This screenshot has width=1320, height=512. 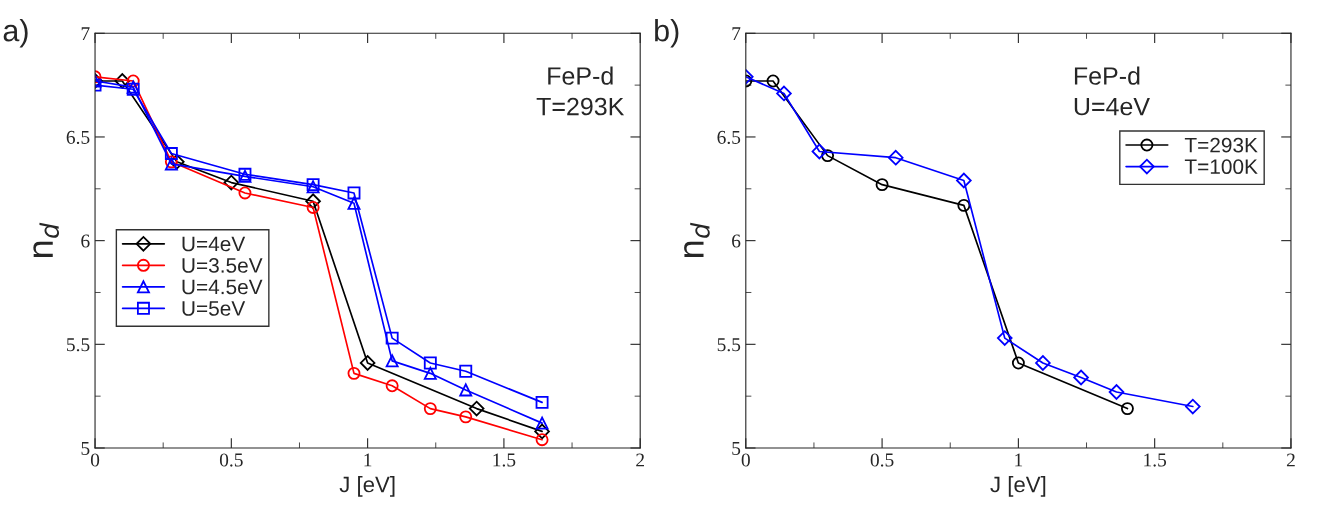 What do you see at coordinates (1221, 145) in the screenshot?
I see `legend-label: T=293K` at bounding box center [1221, 145].